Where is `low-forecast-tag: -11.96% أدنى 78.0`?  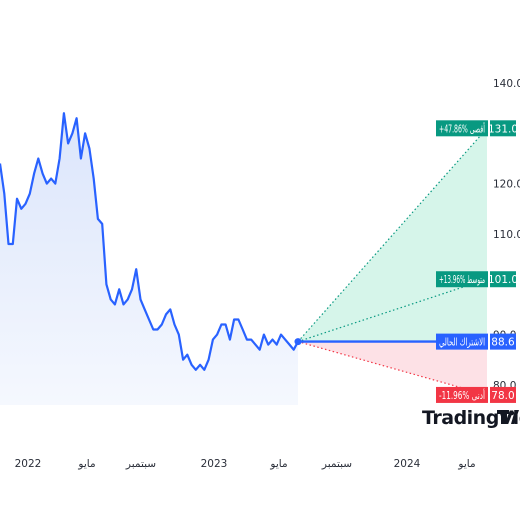 low-forecast-tag: -11.96% أدنى 78.0 is located at coordinates (476, 394).